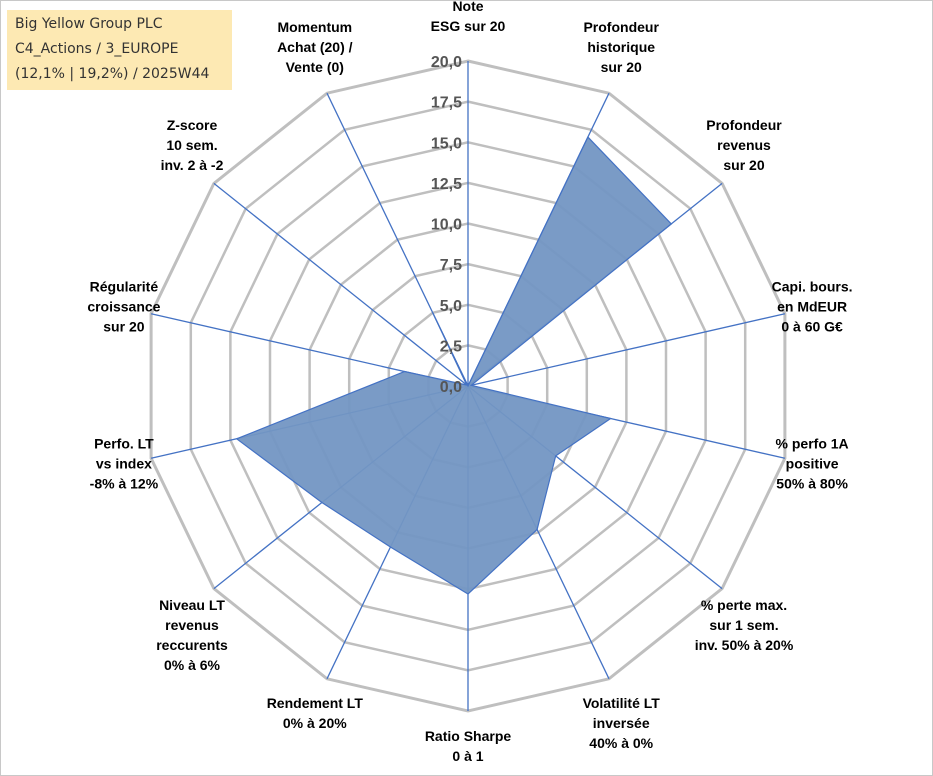  What do you see at coordinates (315, 713) in the screenshot?
I see `axis-label: Rendement LT 0% à 20%` at bounding box center [315, 713].